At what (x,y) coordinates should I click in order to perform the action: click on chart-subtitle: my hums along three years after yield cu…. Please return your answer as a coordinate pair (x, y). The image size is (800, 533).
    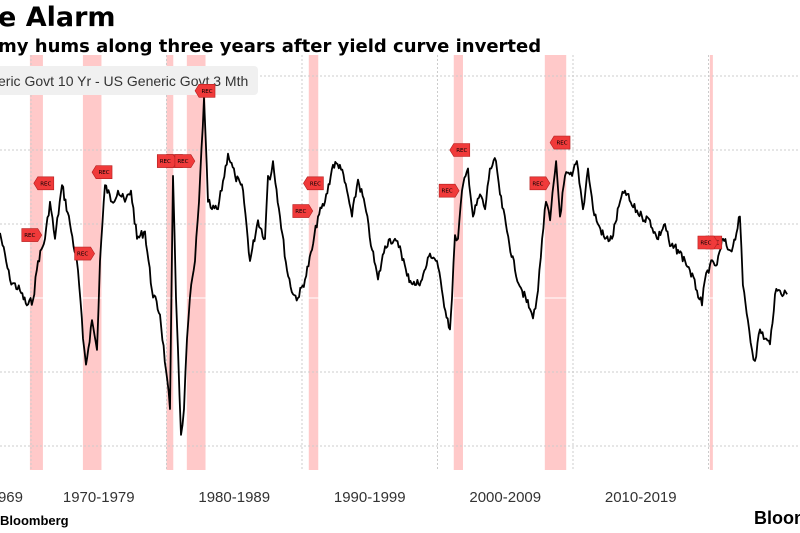
    Looking at the image, I should click on (271, 46).